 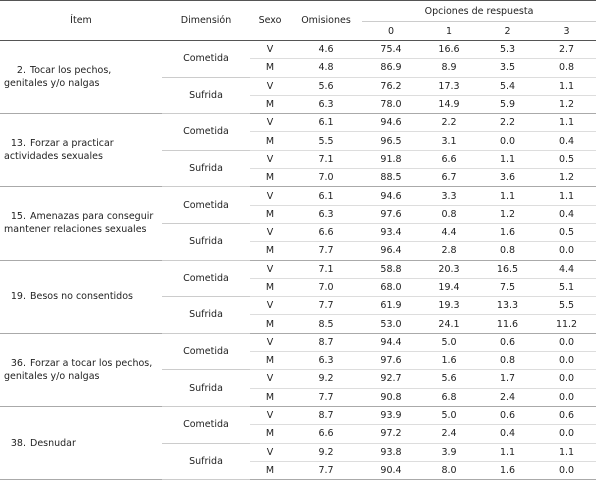 I want to click on table-row: M 8.5 53.0 24.1 11.6 11.2, so click(x=298, y=324).